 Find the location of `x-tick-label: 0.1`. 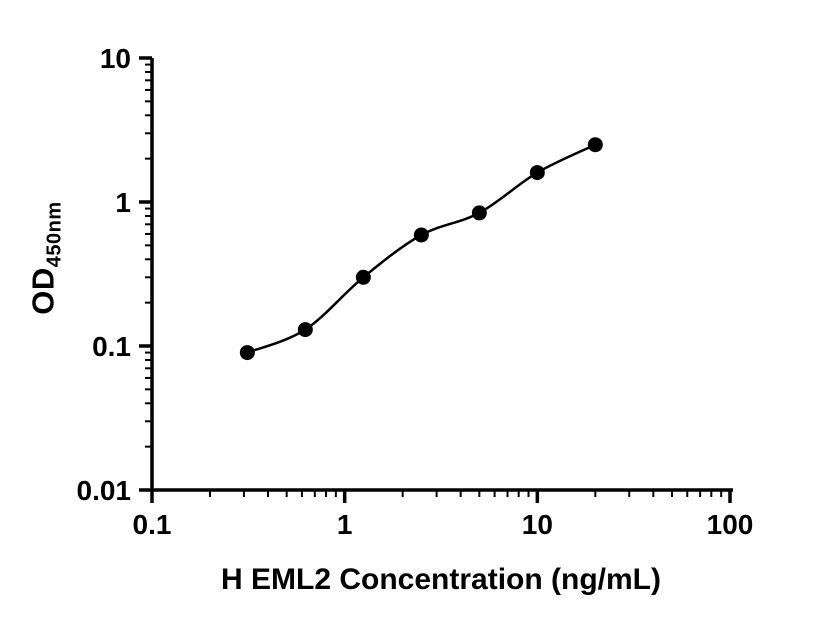

x-tick-label: 0.1 is located at coordinates (152, 524).